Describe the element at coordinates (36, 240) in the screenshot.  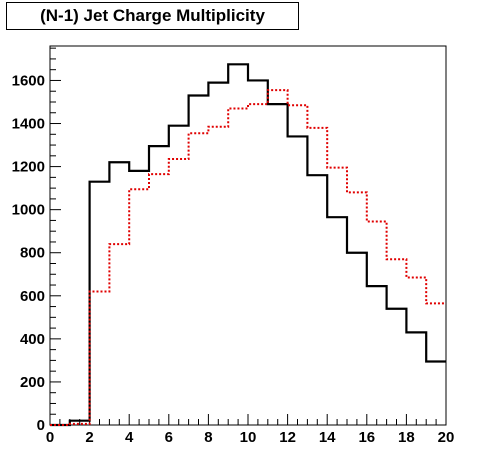
I see `y-axis: 0 200 400 600 800 1000 1200 1400 1600` at that location.